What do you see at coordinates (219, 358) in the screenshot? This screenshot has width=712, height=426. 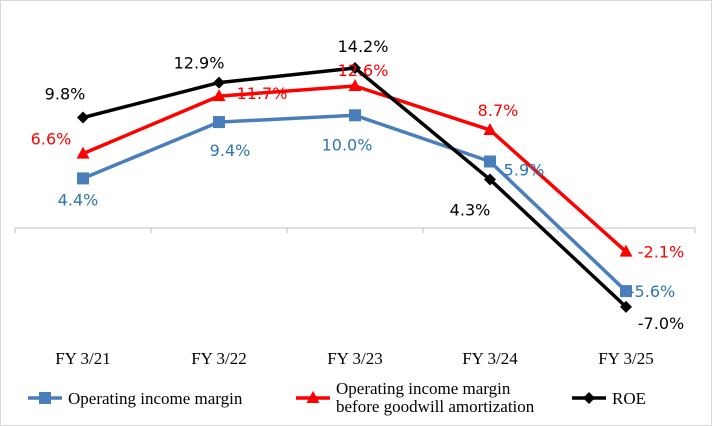 I see `x-tick-label: FY 3/22` at bounding box center [219, 358].